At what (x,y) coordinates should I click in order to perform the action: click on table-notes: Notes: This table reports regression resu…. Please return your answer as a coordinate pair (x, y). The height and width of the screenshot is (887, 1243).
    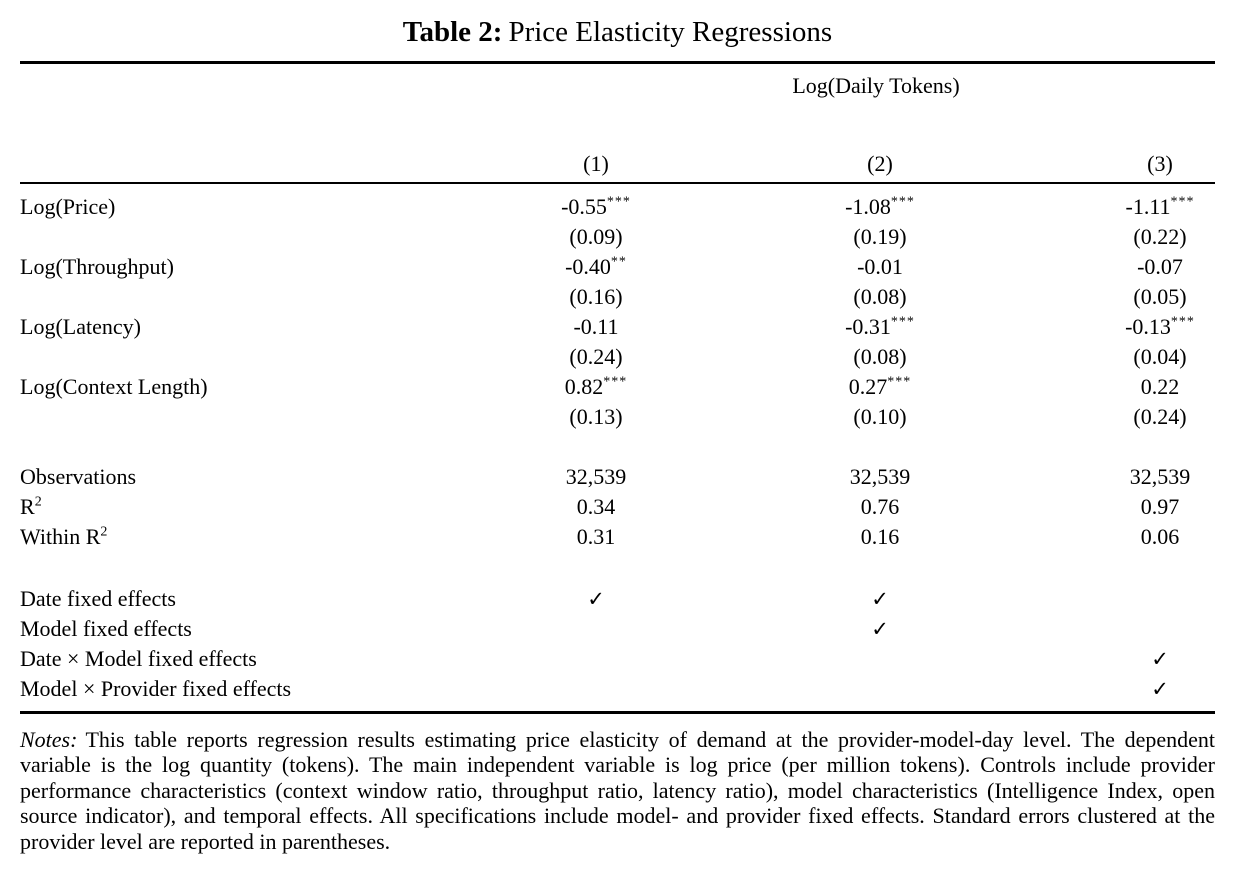
    Looking at the image, I should click on (617, 790).